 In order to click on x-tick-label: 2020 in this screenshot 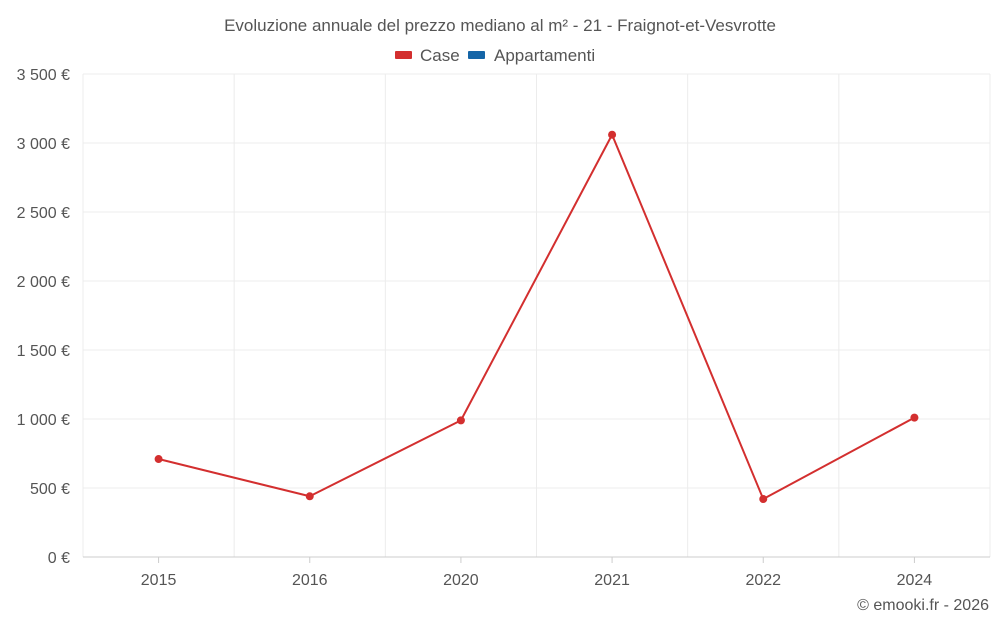, I will do `click(461, 580)`.